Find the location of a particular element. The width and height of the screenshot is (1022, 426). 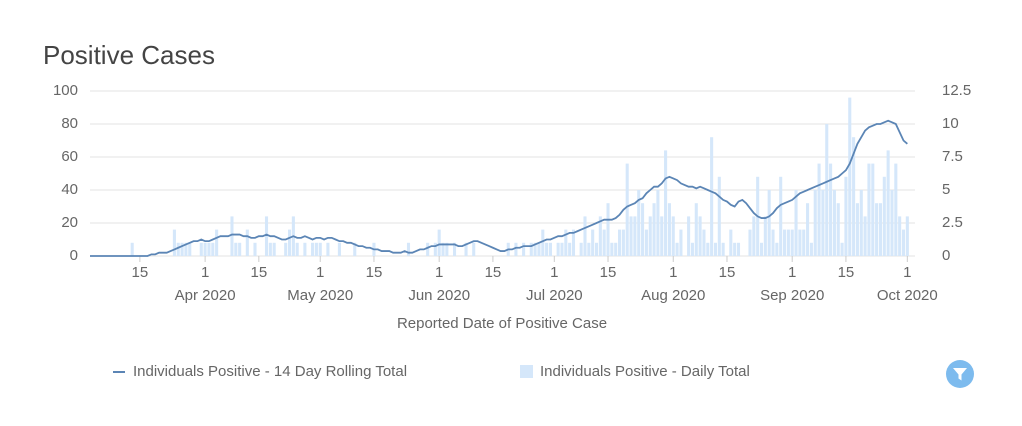

chart-title: Positive Cases is located at coordinates (129, 55).